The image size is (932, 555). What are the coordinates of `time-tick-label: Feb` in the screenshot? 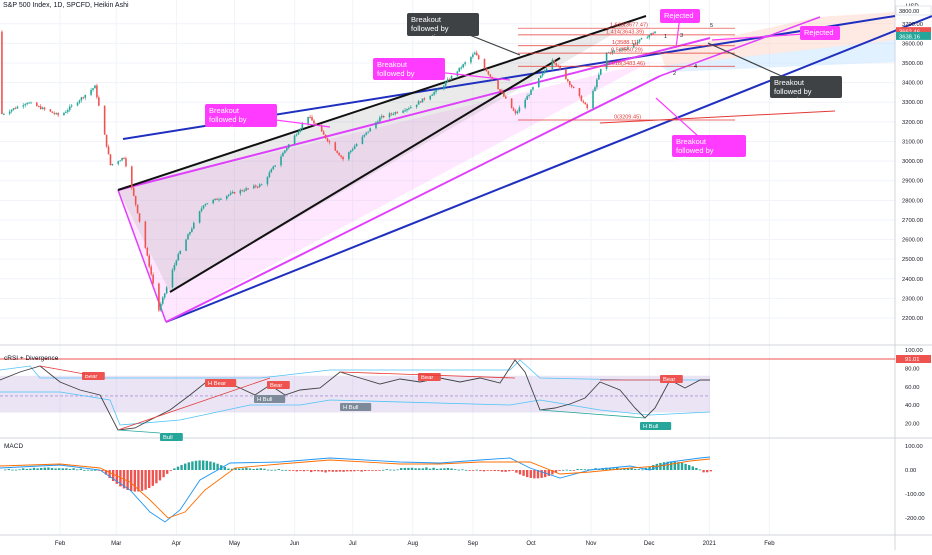 It's located at (769, 544).